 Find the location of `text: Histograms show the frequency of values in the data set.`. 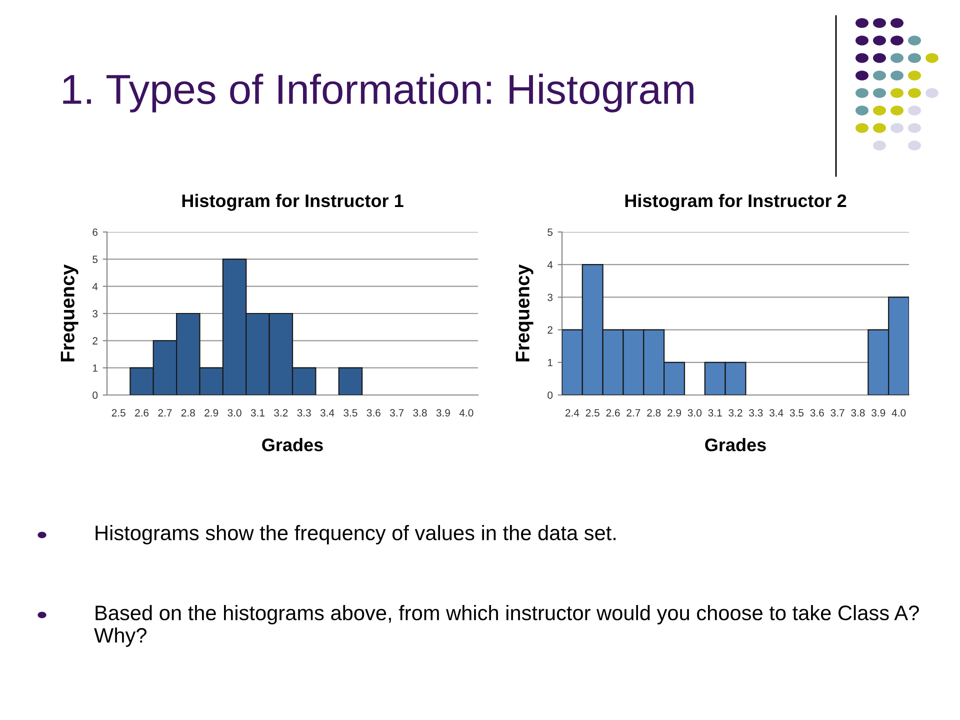

text: Histograms show the frequency of values in the data set. is located at coordinates (356, 534).